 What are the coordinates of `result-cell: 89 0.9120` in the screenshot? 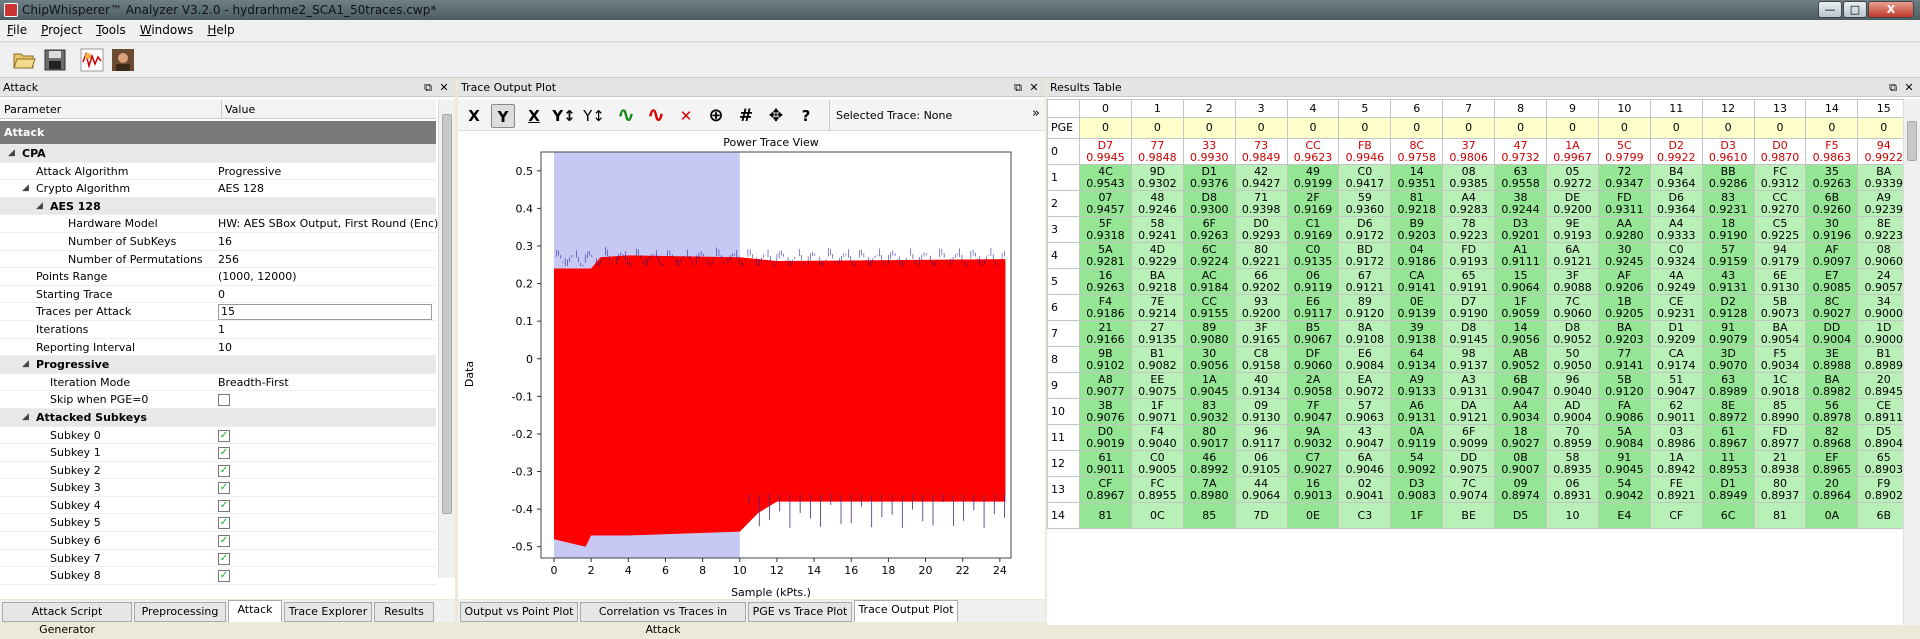 It's located at (1365, 307).